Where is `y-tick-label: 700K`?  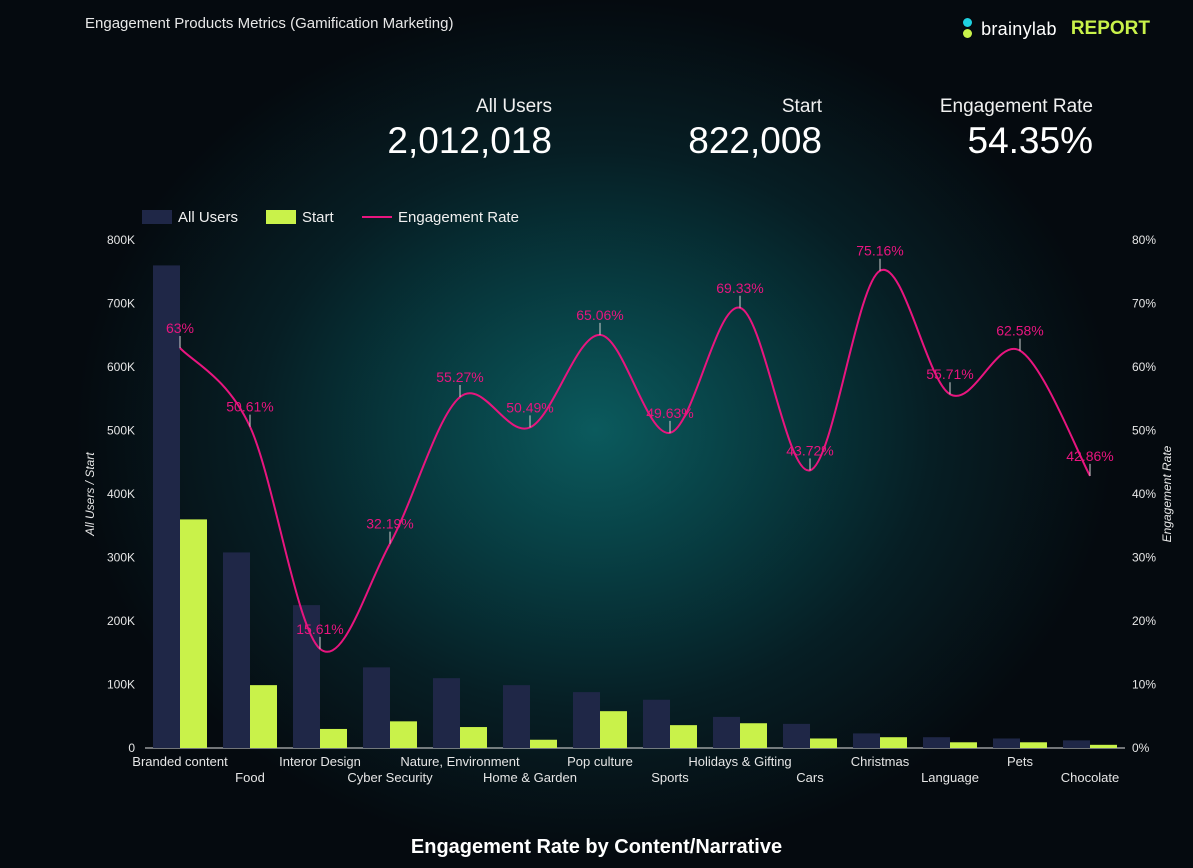 y-tick-label: 700K is located at coordinates (121, 304).